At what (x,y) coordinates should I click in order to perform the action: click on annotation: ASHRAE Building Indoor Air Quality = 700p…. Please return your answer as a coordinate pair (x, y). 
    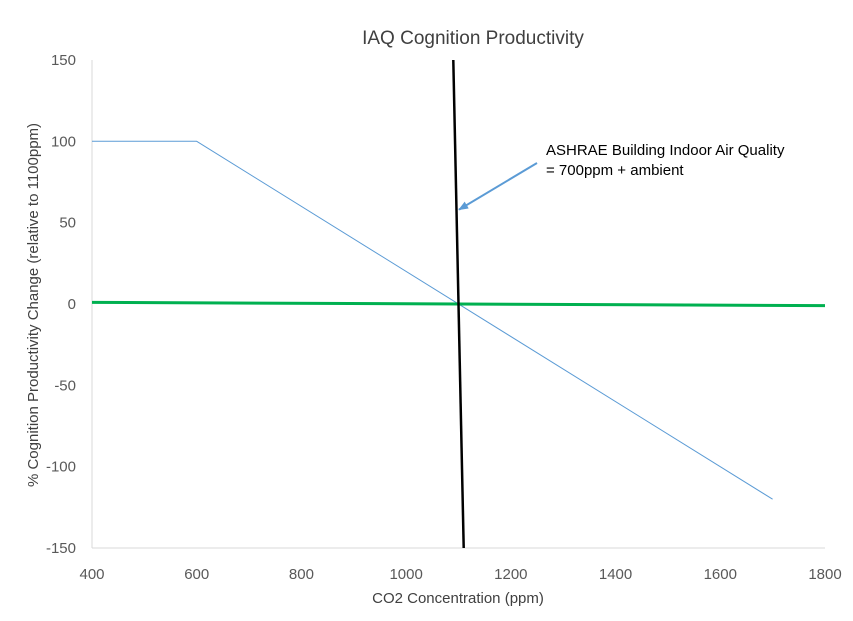
    Looking at the image, I should click on (621, 176).